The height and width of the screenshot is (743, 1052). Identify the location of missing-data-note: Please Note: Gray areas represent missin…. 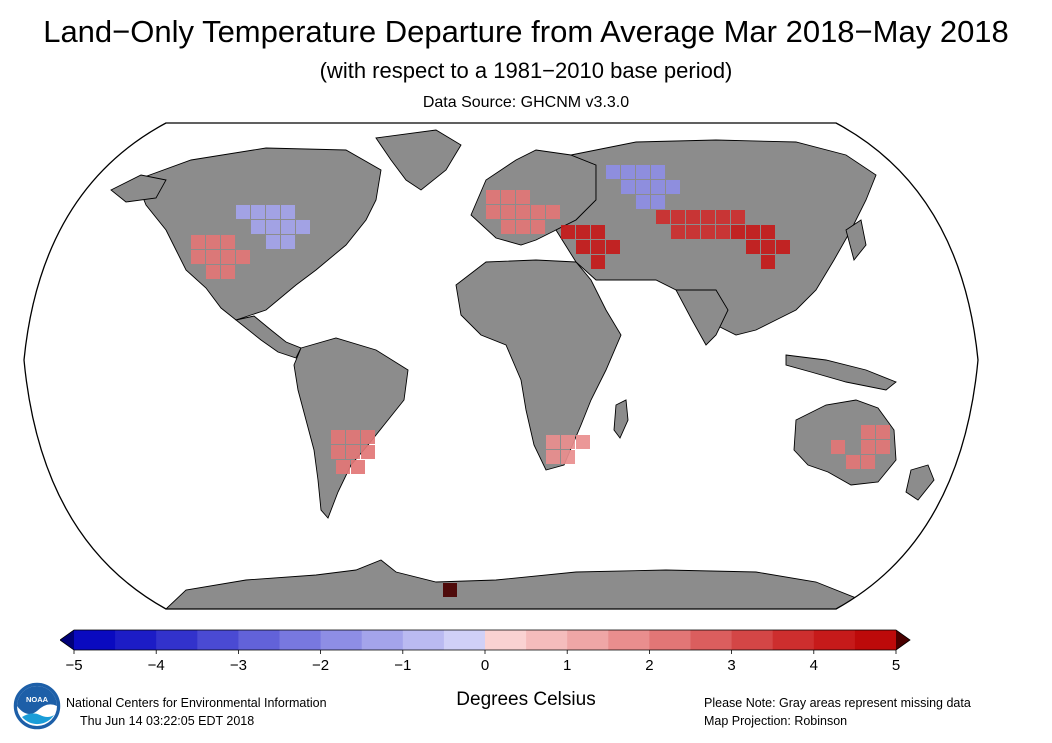
(837, 703).